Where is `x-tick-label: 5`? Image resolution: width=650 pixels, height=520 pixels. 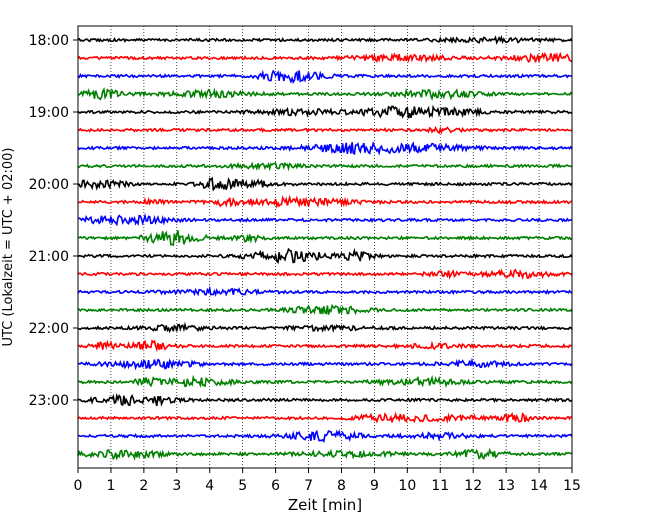 x-tick-label: 5 is located at coordinates (242, 486).